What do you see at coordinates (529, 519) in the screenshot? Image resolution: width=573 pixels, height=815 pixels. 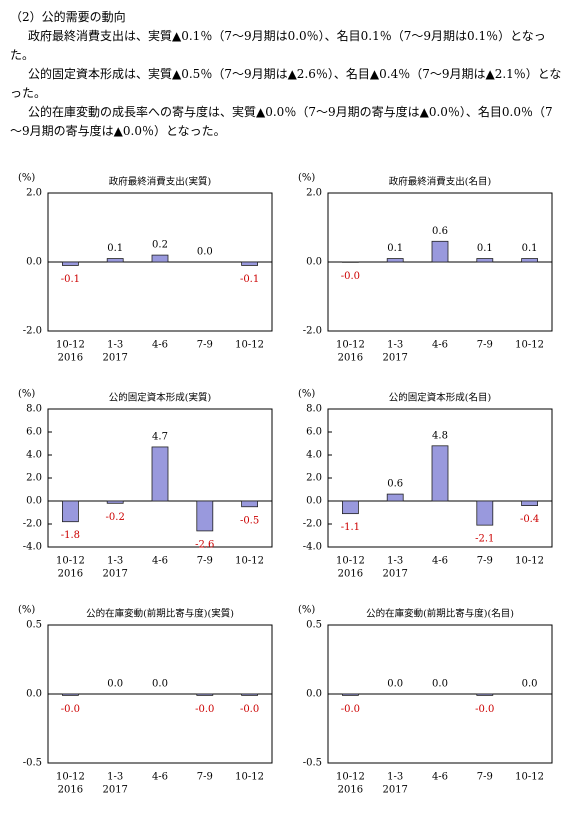 I see `data-label: -0.4` at bounding box center [529, 519].